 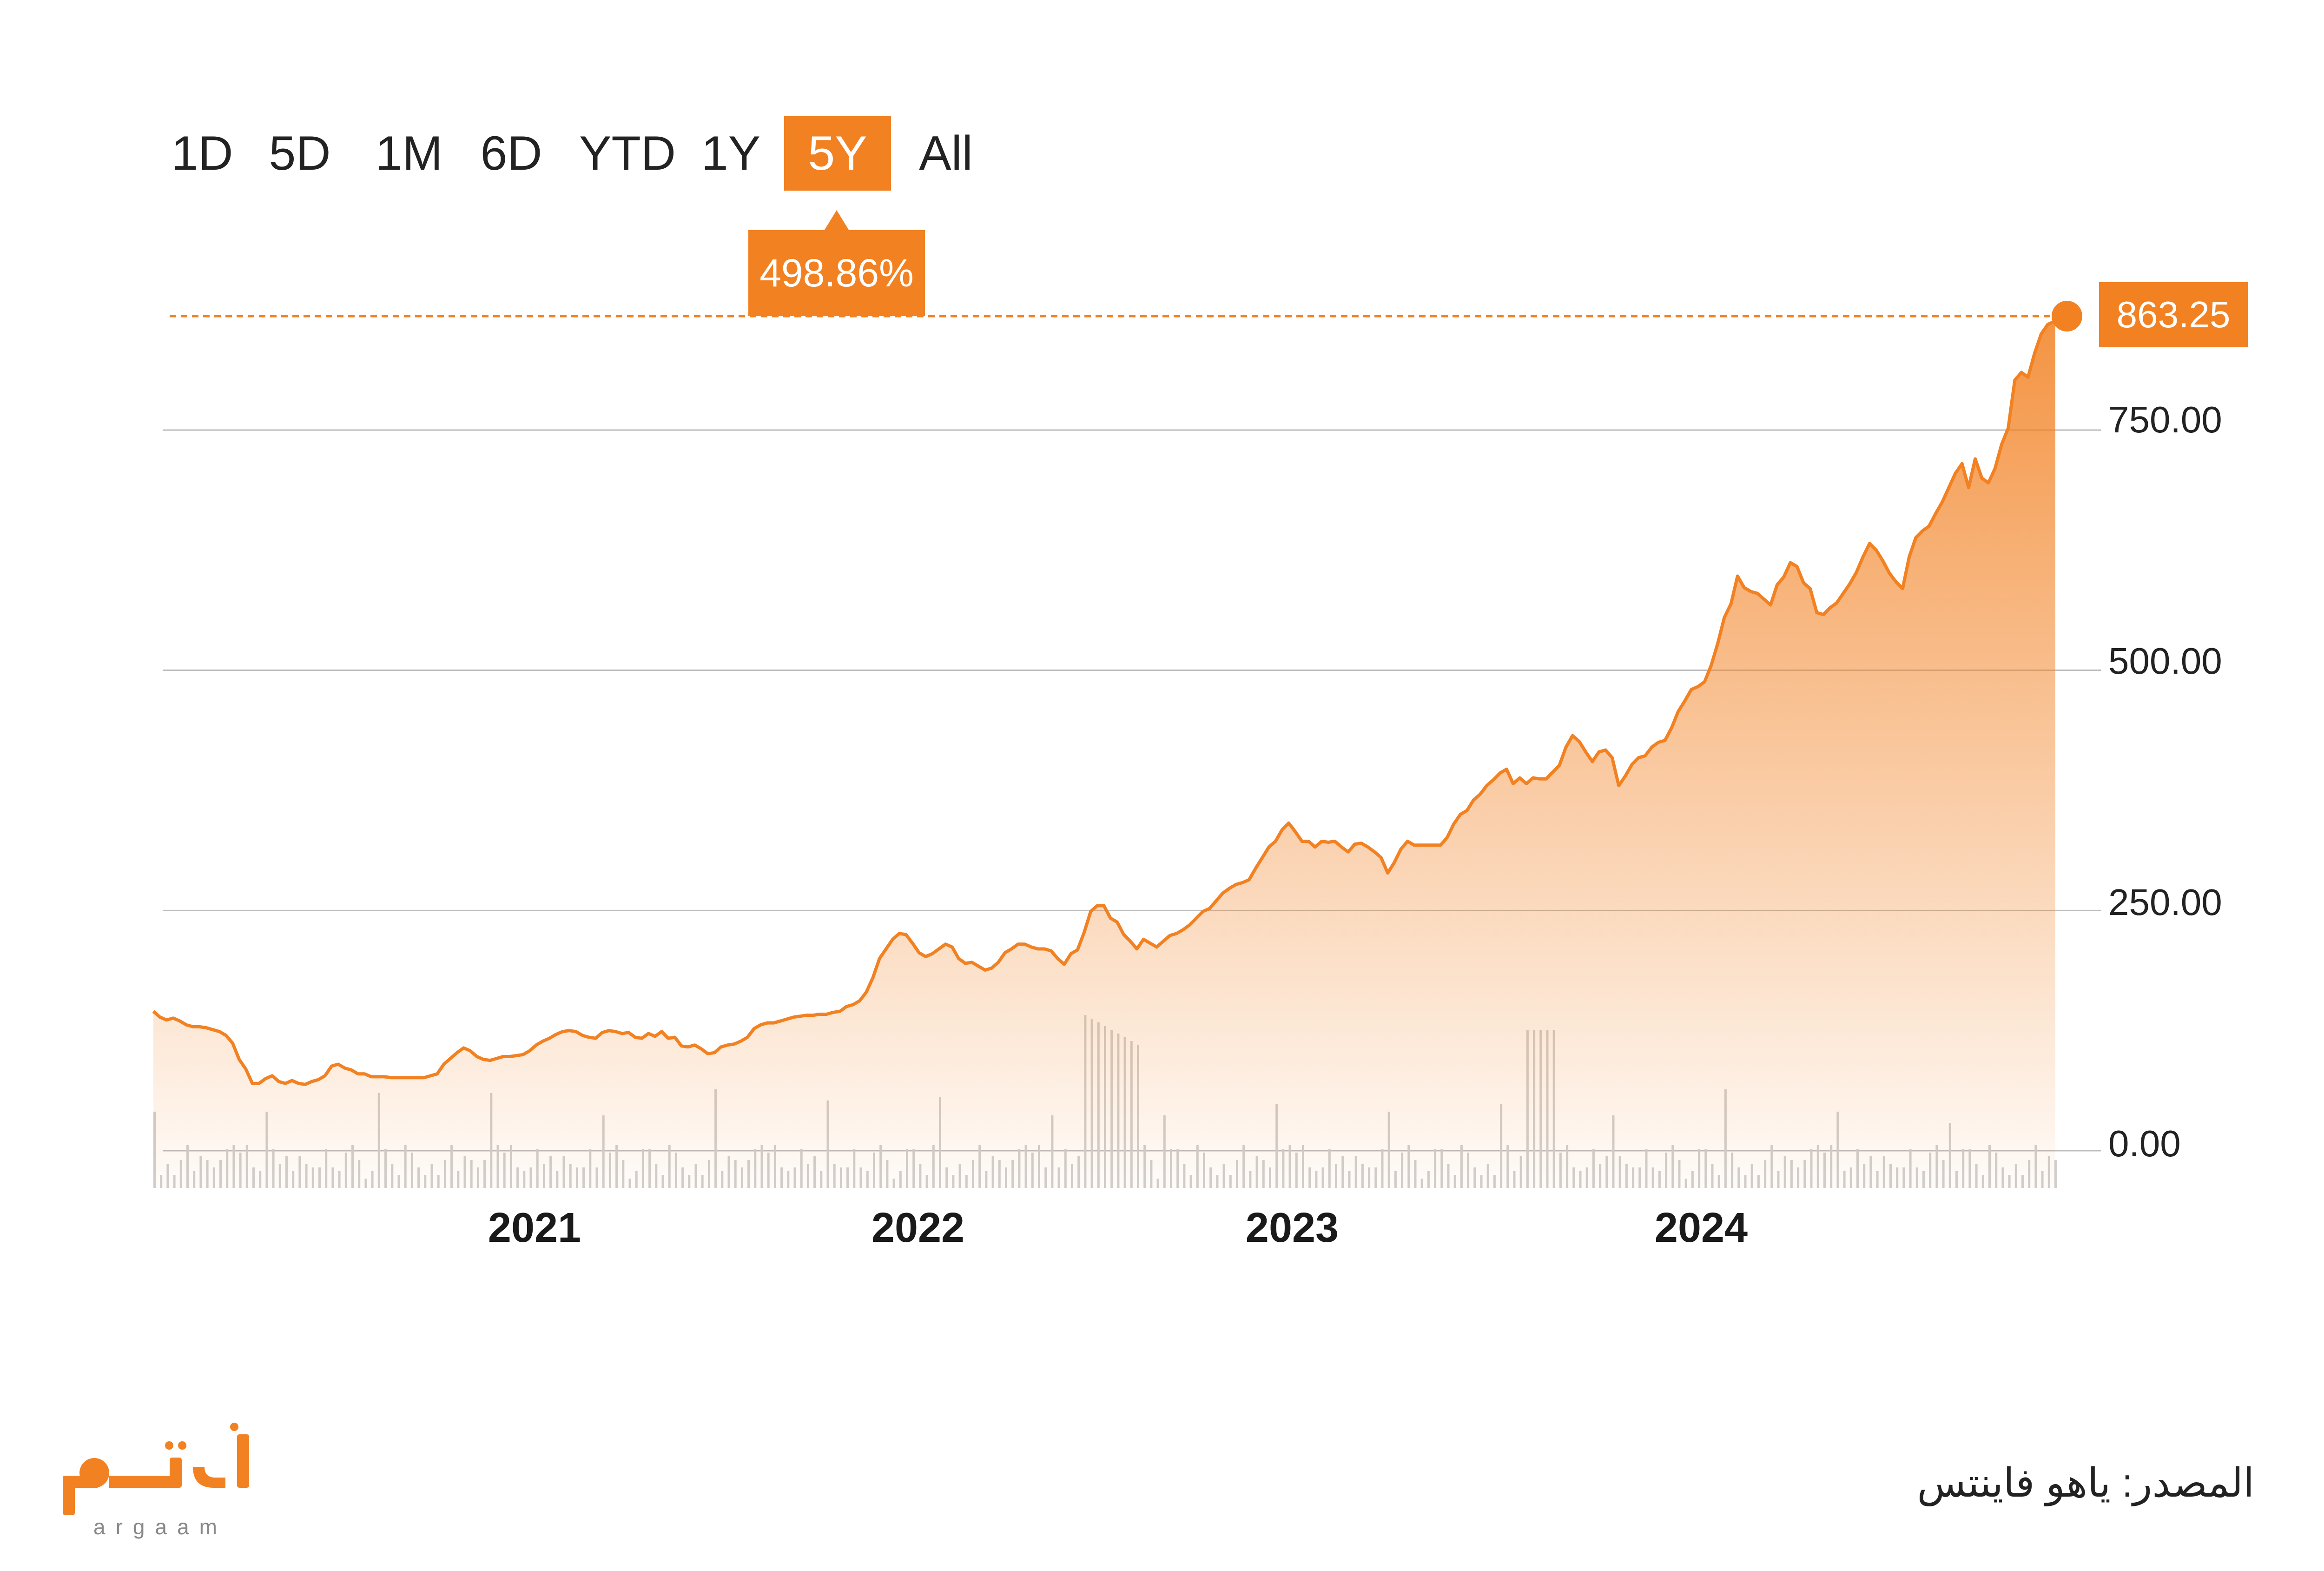 I want to click on x-tick-label: 2022, so click(x=918, y=1228).